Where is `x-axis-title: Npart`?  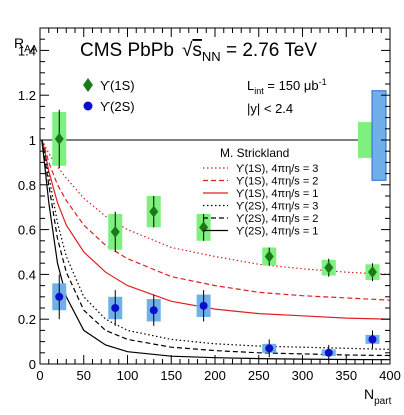
x-axis-title: Npart is located at coordinates (378, 396).